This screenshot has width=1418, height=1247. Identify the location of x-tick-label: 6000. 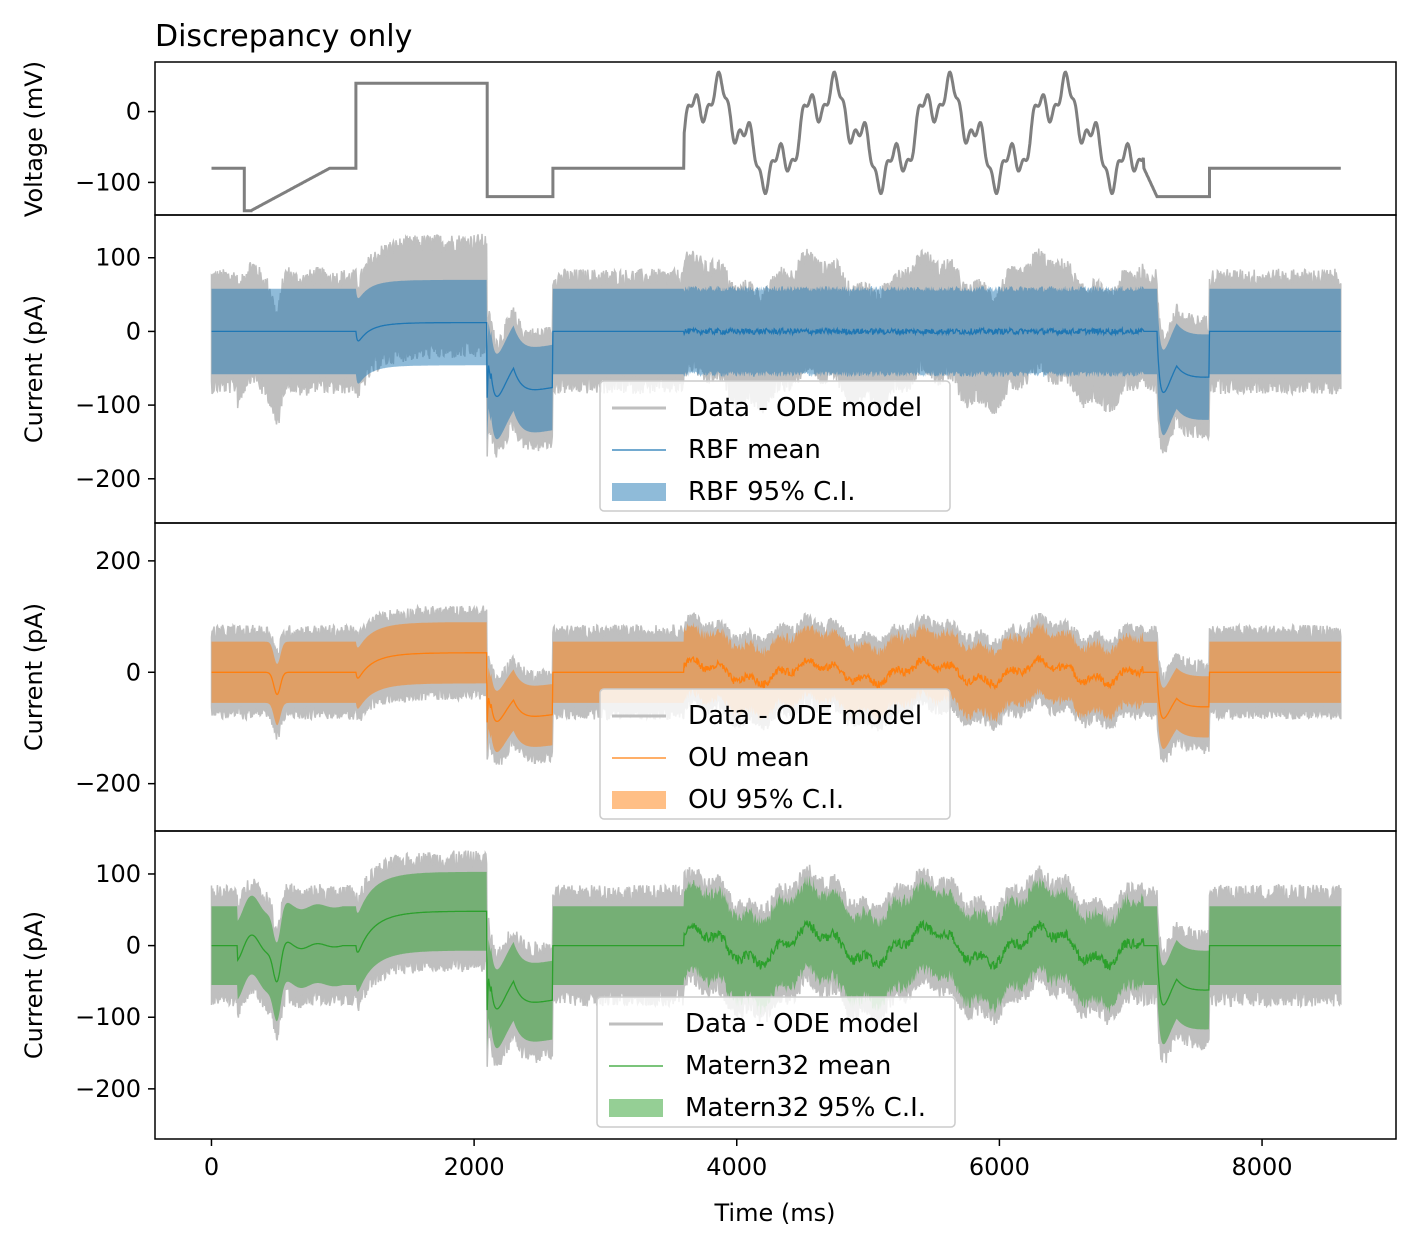
(999, 1167).